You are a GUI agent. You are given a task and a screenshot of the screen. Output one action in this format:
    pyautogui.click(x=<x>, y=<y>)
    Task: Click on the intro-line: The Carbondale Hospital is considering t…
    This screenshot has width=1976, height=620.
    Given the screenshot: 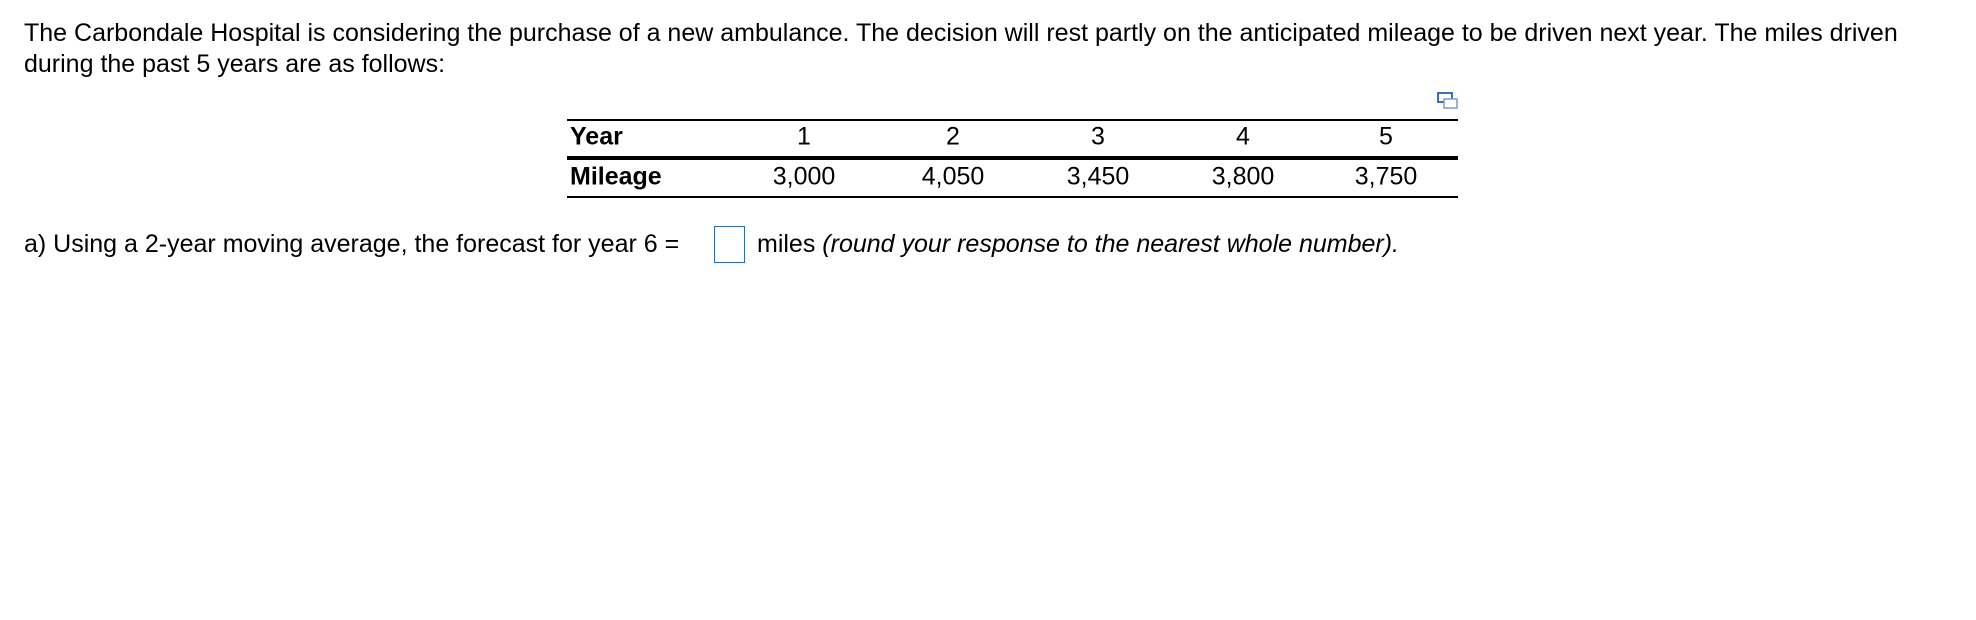 What is the action you would take?
    pyautogui.click(x=961, y=33)
    